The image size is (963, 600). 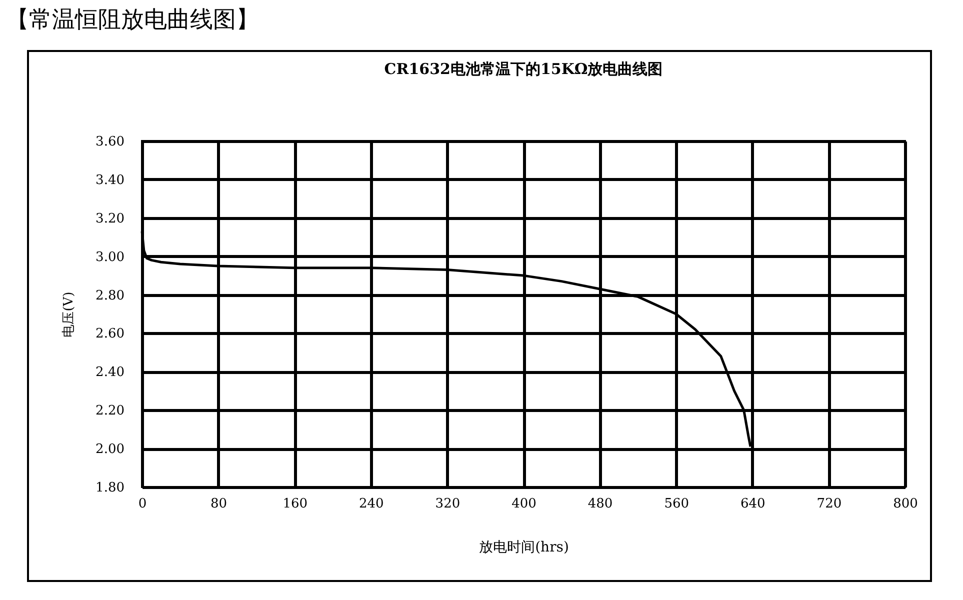 What do you see at coordinates (829, 504) in the screenshot?
I see `x-tick-label: 720` at bounding box center [829, 504].